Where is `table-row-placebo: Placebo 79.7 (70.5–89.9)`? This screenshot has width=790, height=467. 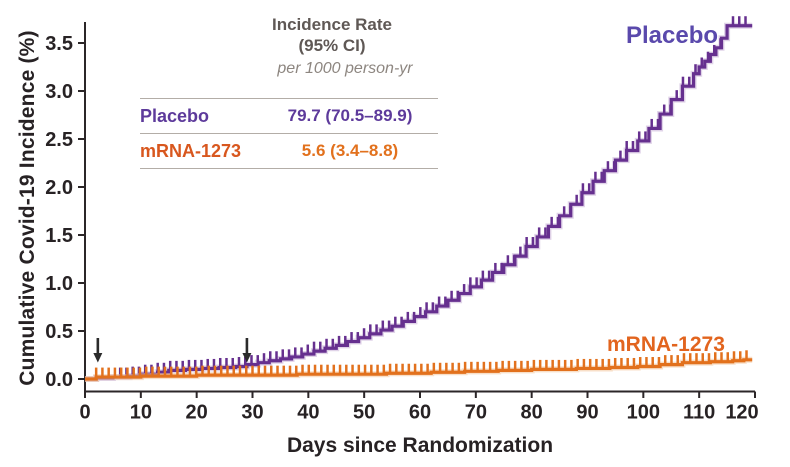
table-row-placebo: Placebo 79.7 (70.5–89.9) is located at coordinates (289, 115).